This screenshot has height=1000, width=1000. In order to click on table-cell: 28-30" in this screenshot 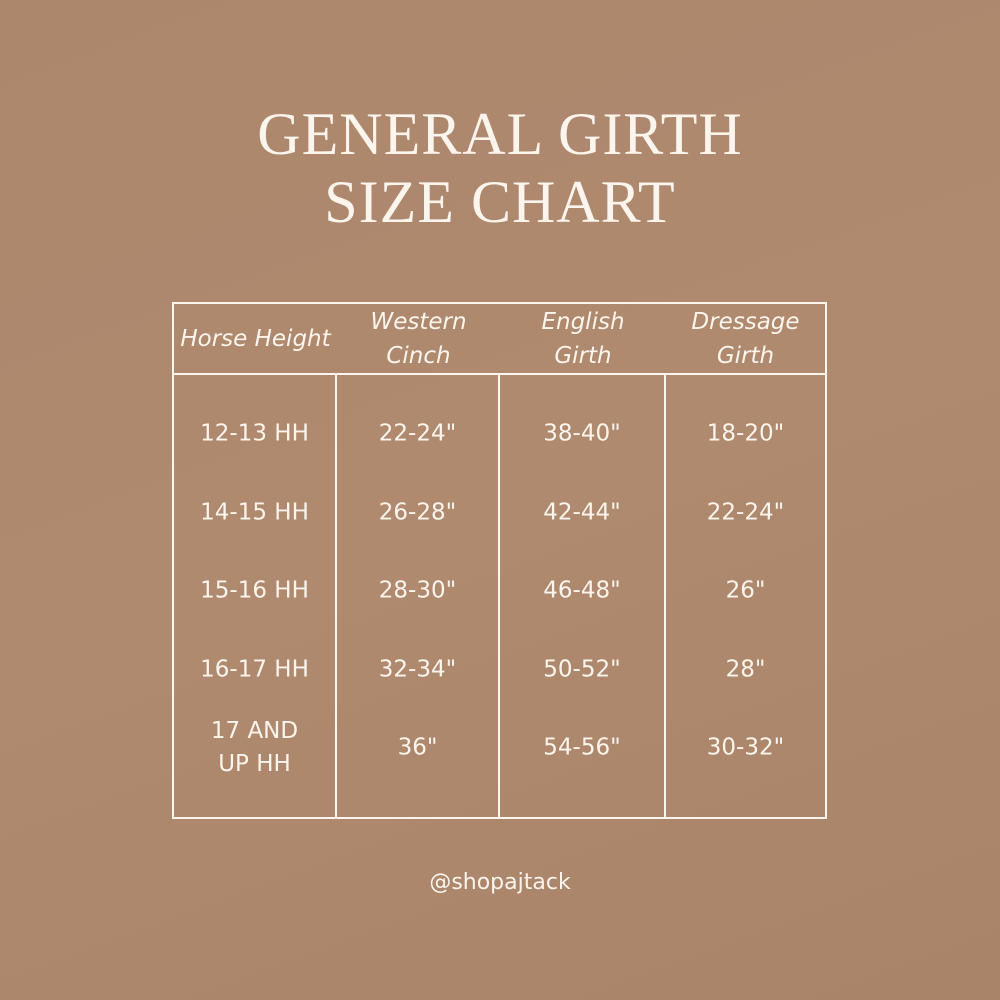, I will do `click(417, 591)`.